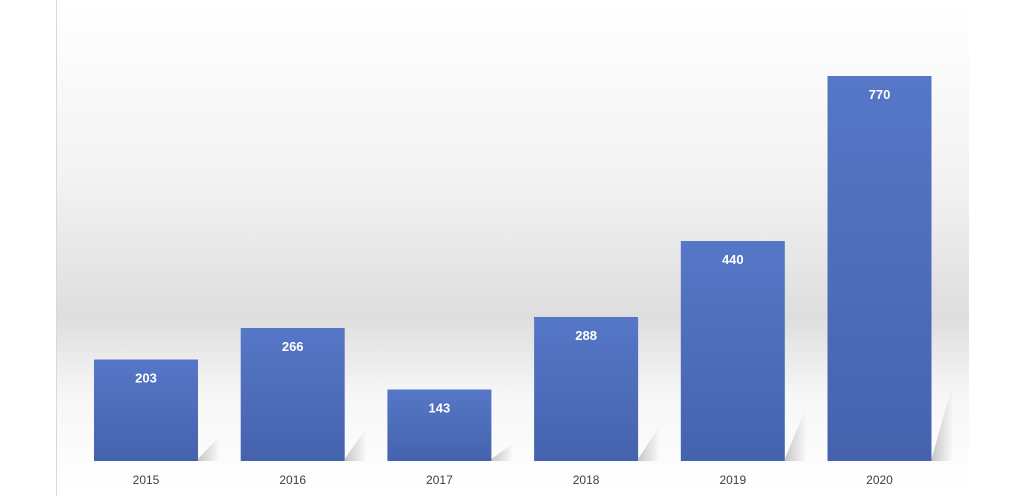  I want to click on data-label-2019: 440, so click(733, 259).